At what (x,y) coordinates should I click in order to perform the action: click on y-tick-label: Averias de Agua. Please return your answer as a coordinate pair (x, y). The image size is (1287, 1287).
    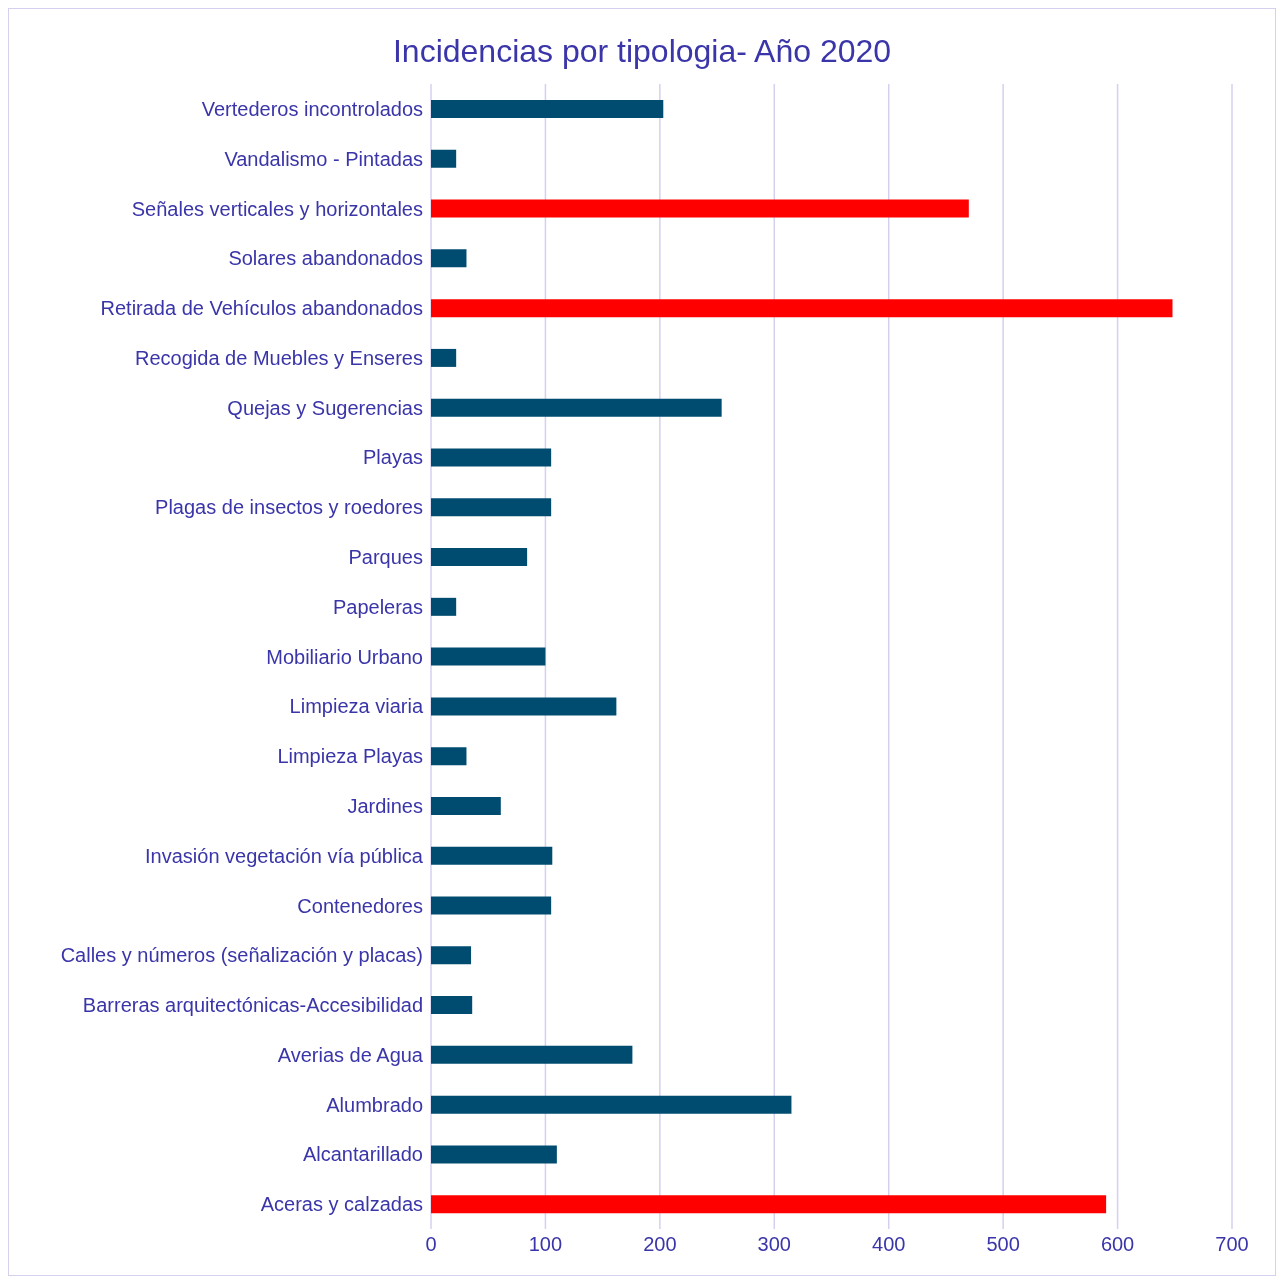
    Looking at the image, I should click on (350, 1054).